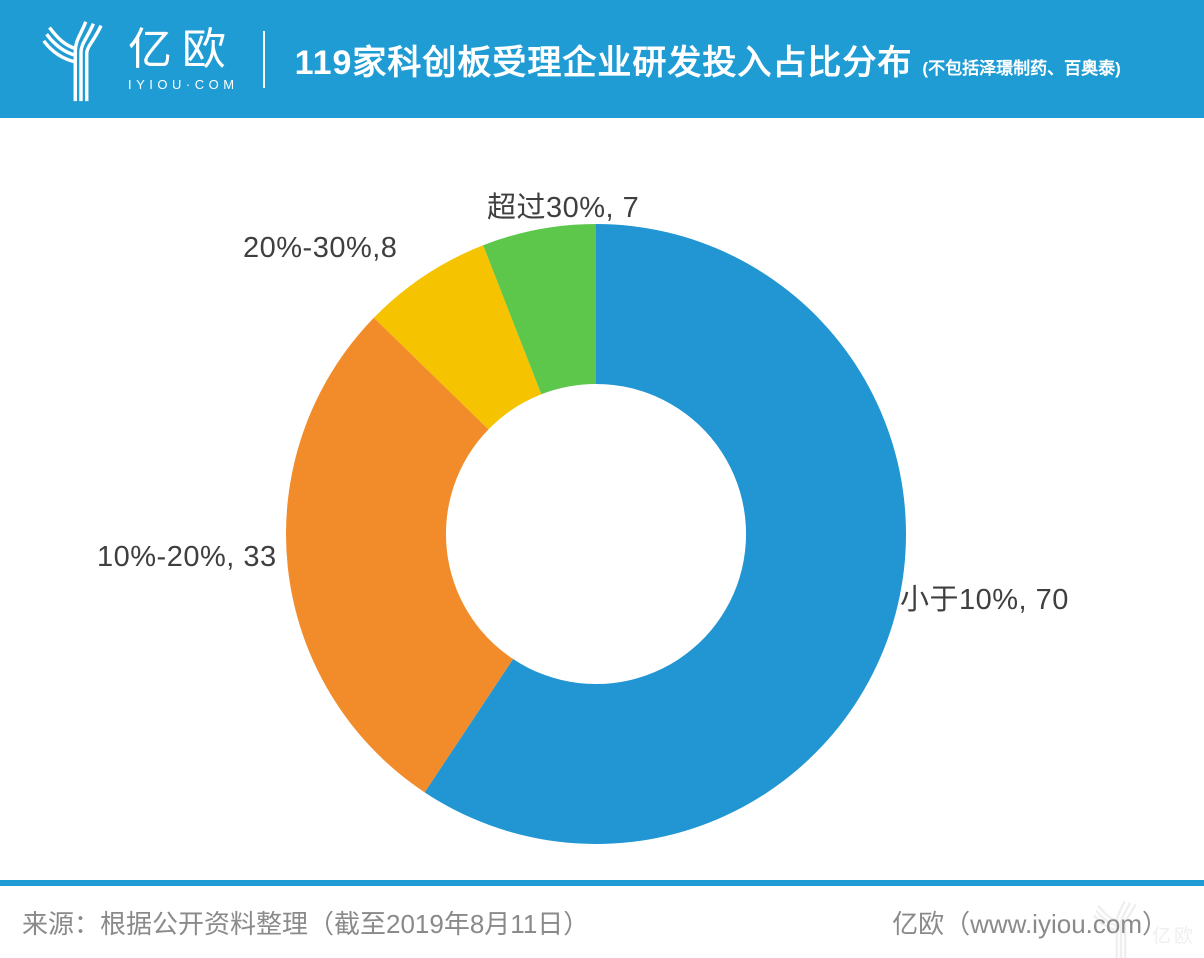  I want to click on page-title-note: (不包括泽璟制药、百奥泰), so click(1021, 68).